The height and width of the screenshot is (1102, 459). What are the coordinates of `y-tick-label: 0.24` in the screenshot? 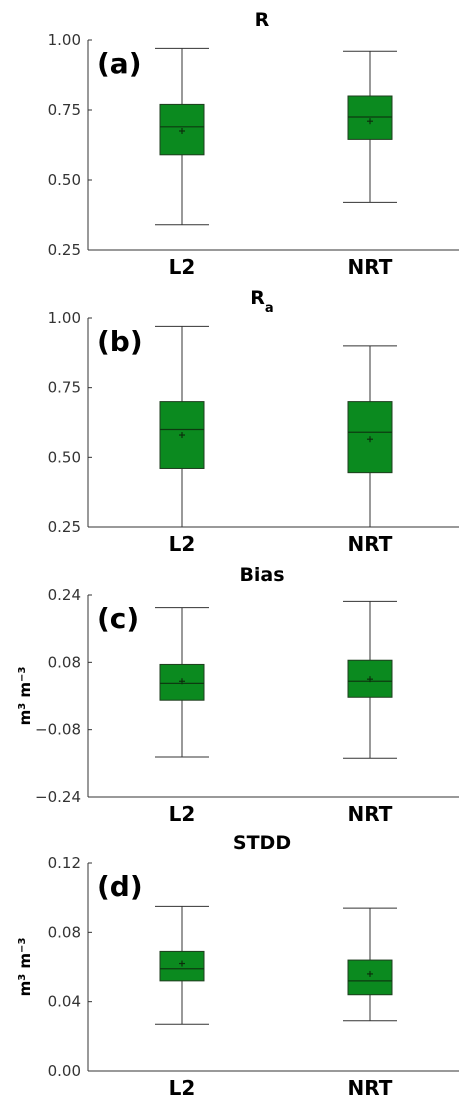 It's located at (64, 595).